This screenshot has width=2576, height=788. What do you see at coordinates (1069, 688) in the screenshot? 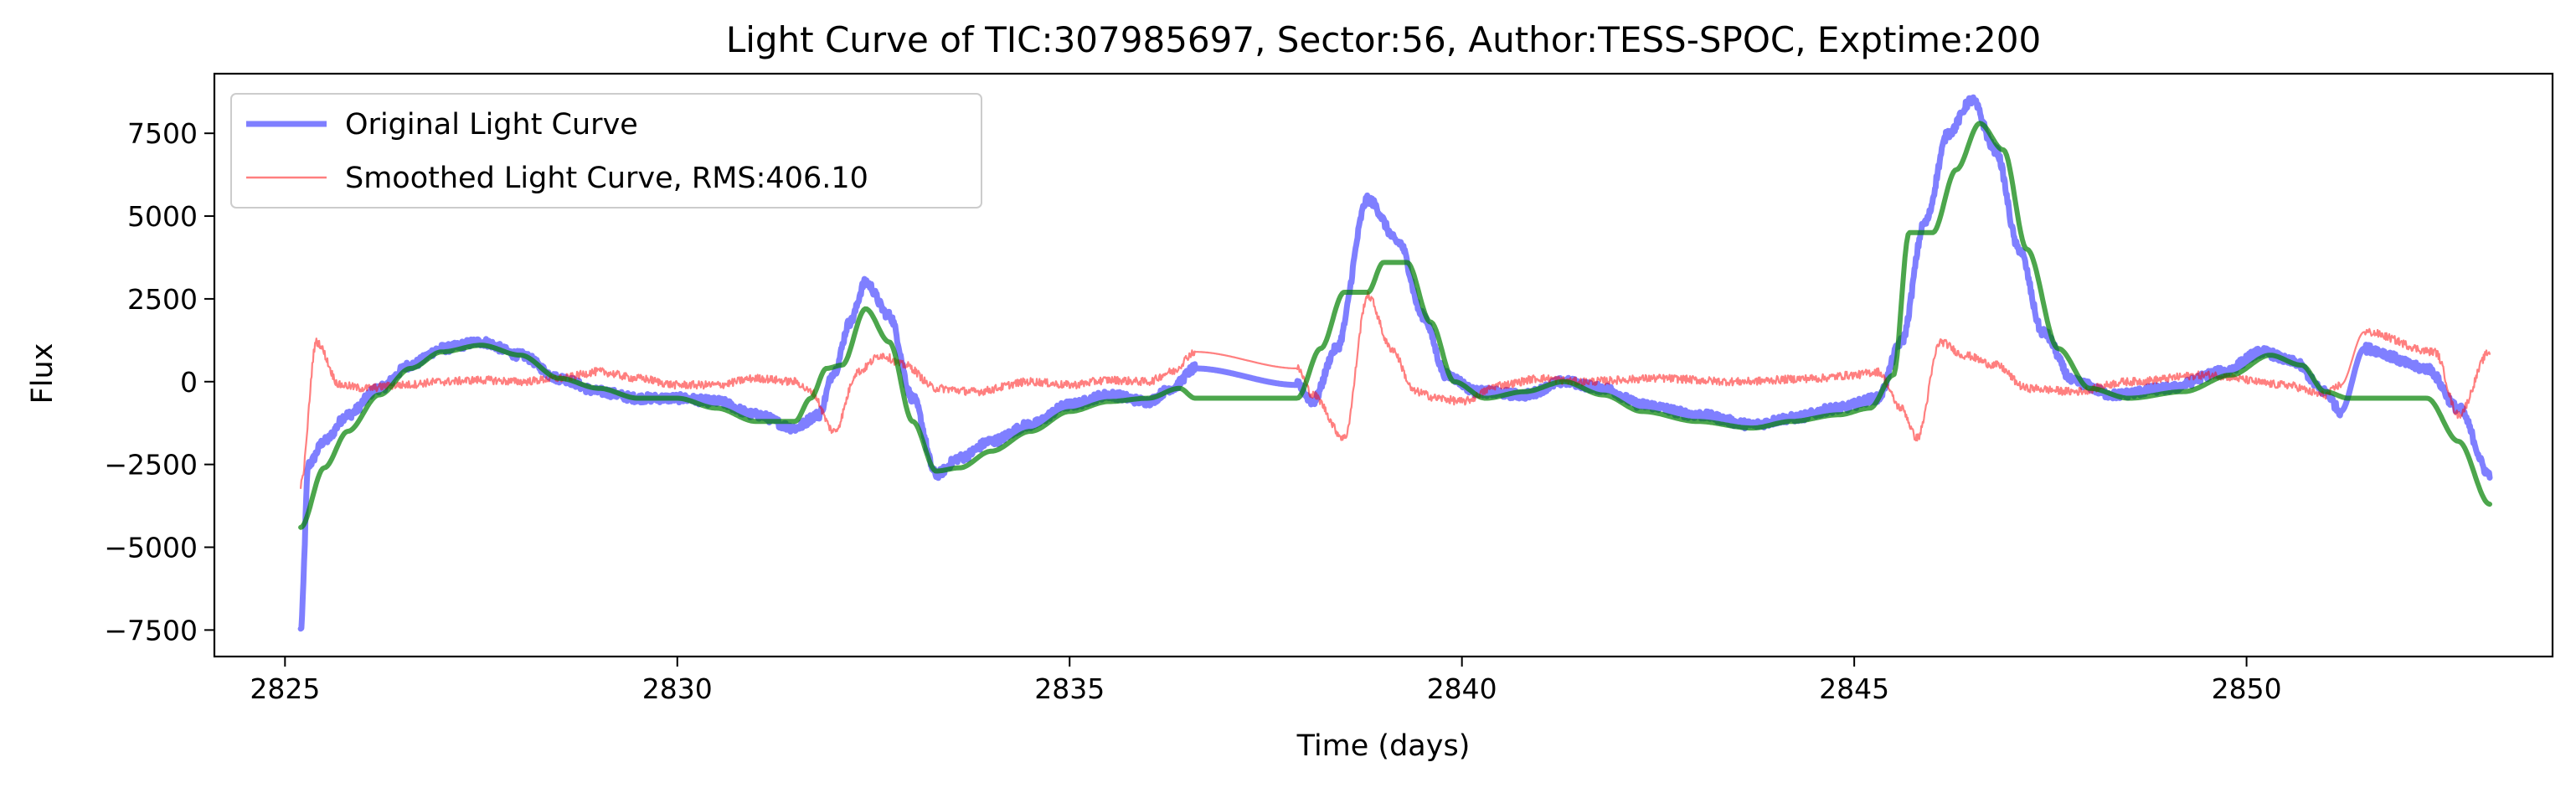
I see `x-tick-label: 2835` at bounding box center [1069, 688].